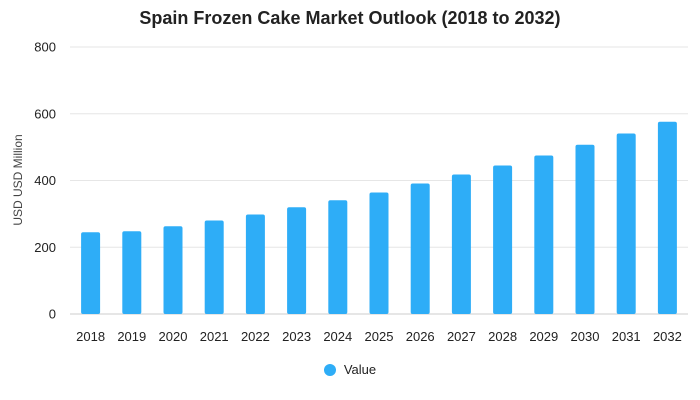 The height and width of the screenshot is (400, 700). Describe the element at coordinates (297, 260) in the screenshot. I see `bar-2023` at that location.